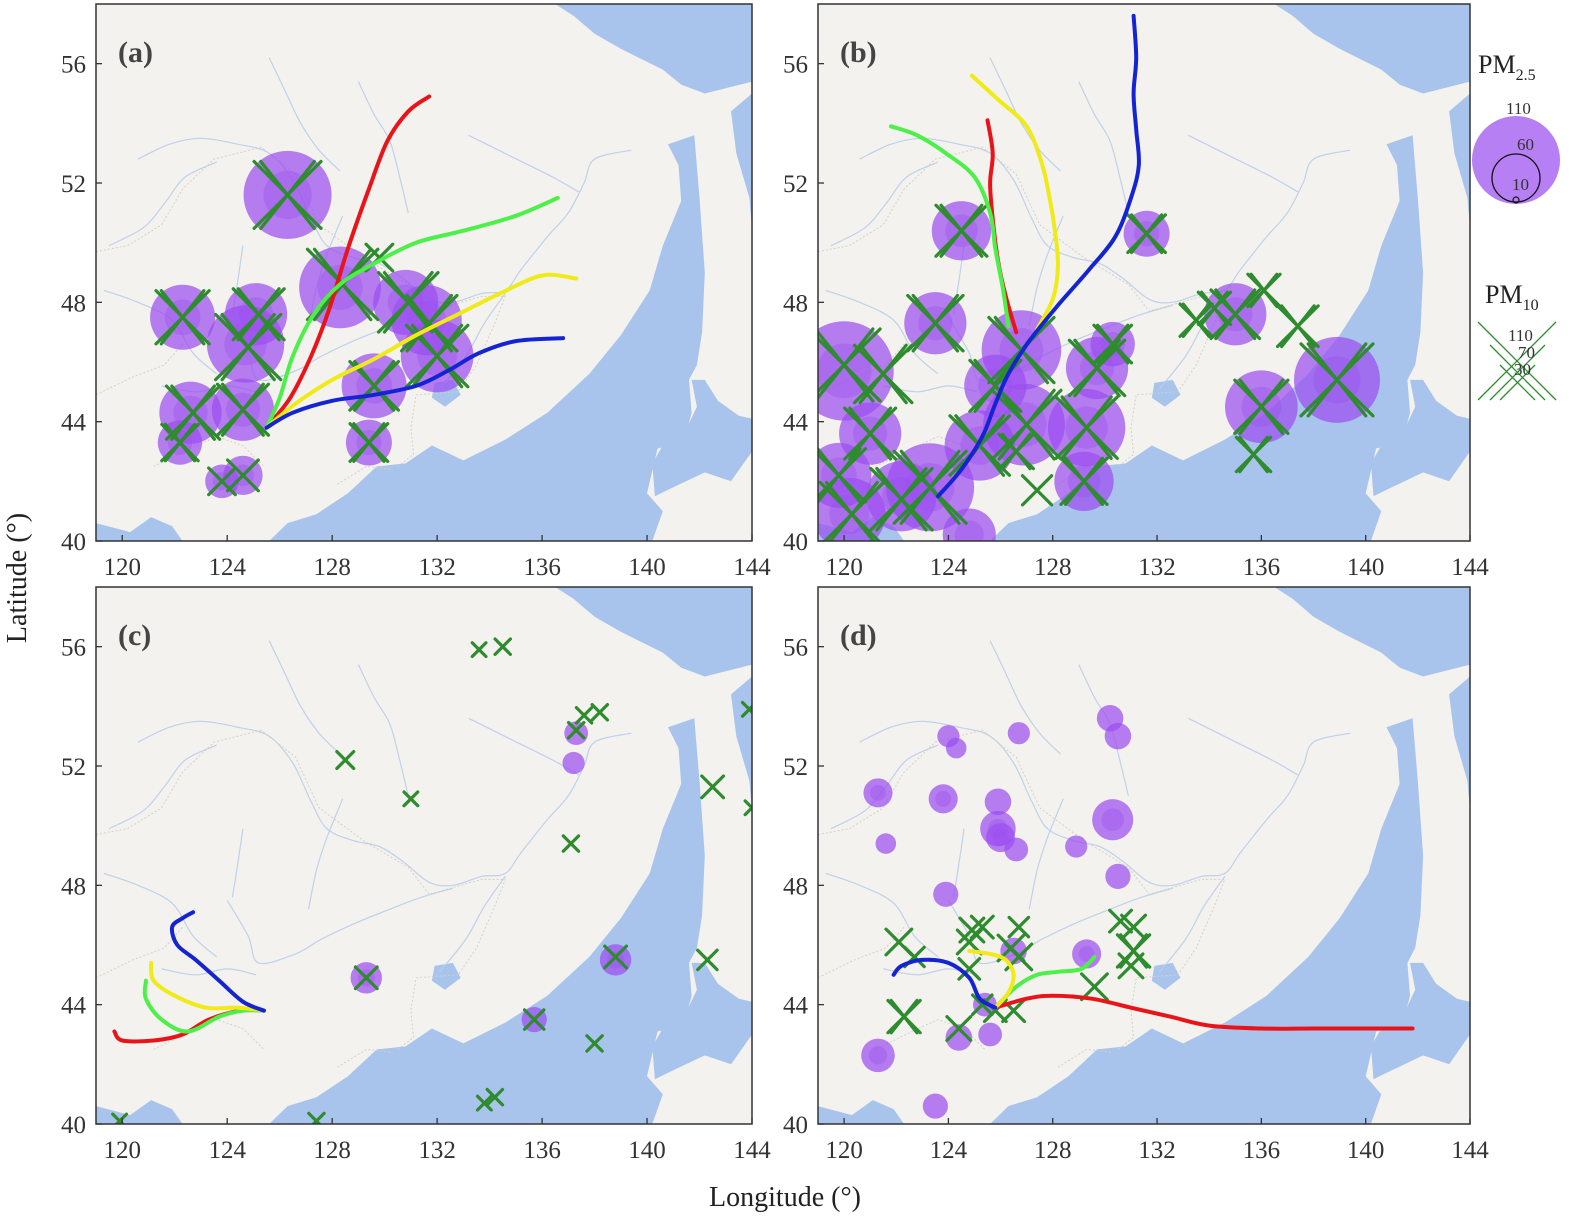  What do you see at coordinates (844, 1150) in the screenshot?
I see `x-tick-label: 120` at bounding box center [844, 1150].